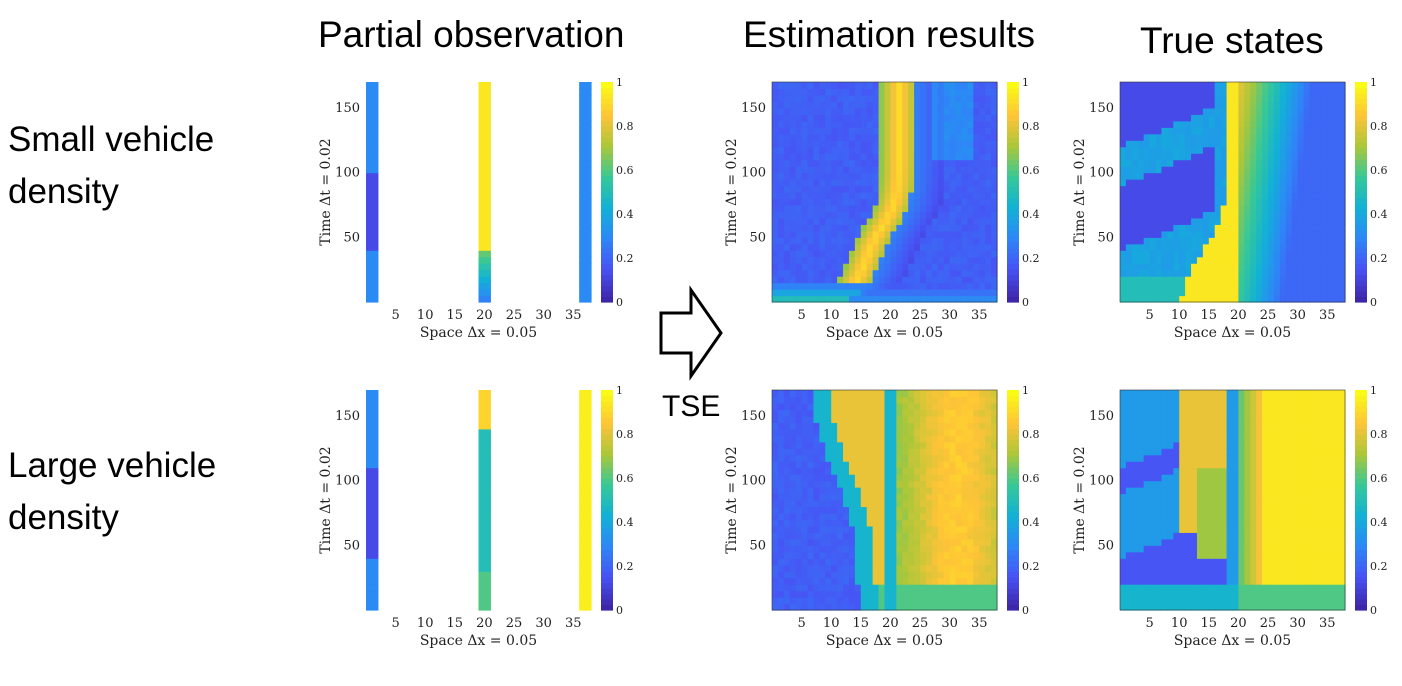 The height and width of the screenshot is (686, 1402). What do you see at coordinates (625, 214) in the screenshot?
I see `colorbar-tick-label: 0.4` at bounding box center [625, 214].